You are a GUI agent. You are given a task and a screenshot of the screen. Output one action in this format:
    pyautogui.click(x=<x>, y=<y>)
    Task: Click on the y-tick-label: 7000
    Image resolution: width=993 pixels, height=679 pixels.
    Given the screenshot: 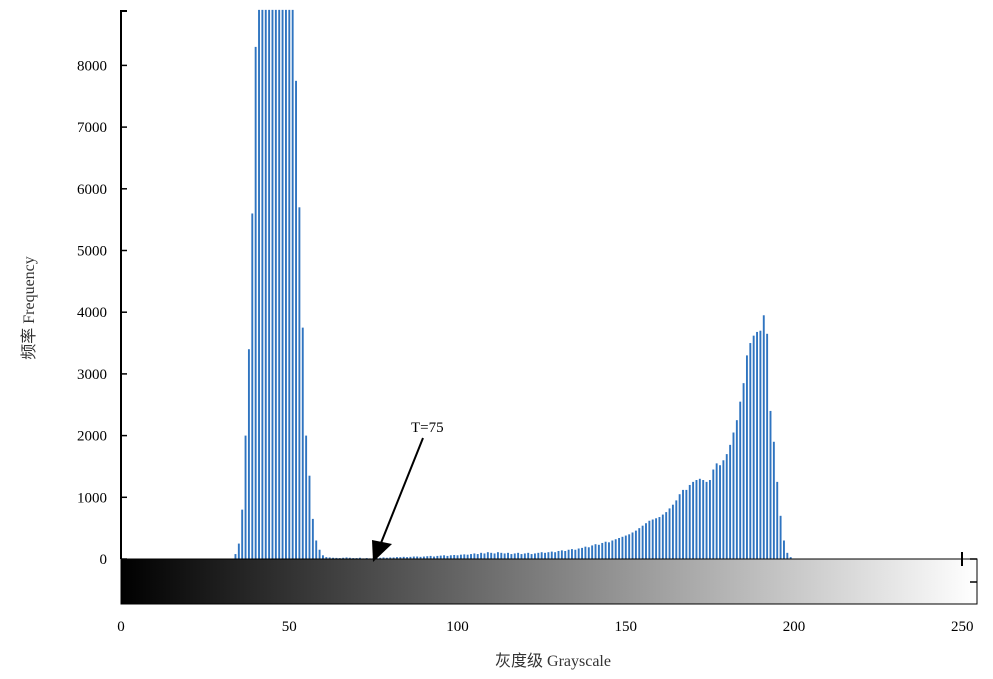 What is the action you would take?
    pyautogui.click(x=92, y=128)
    